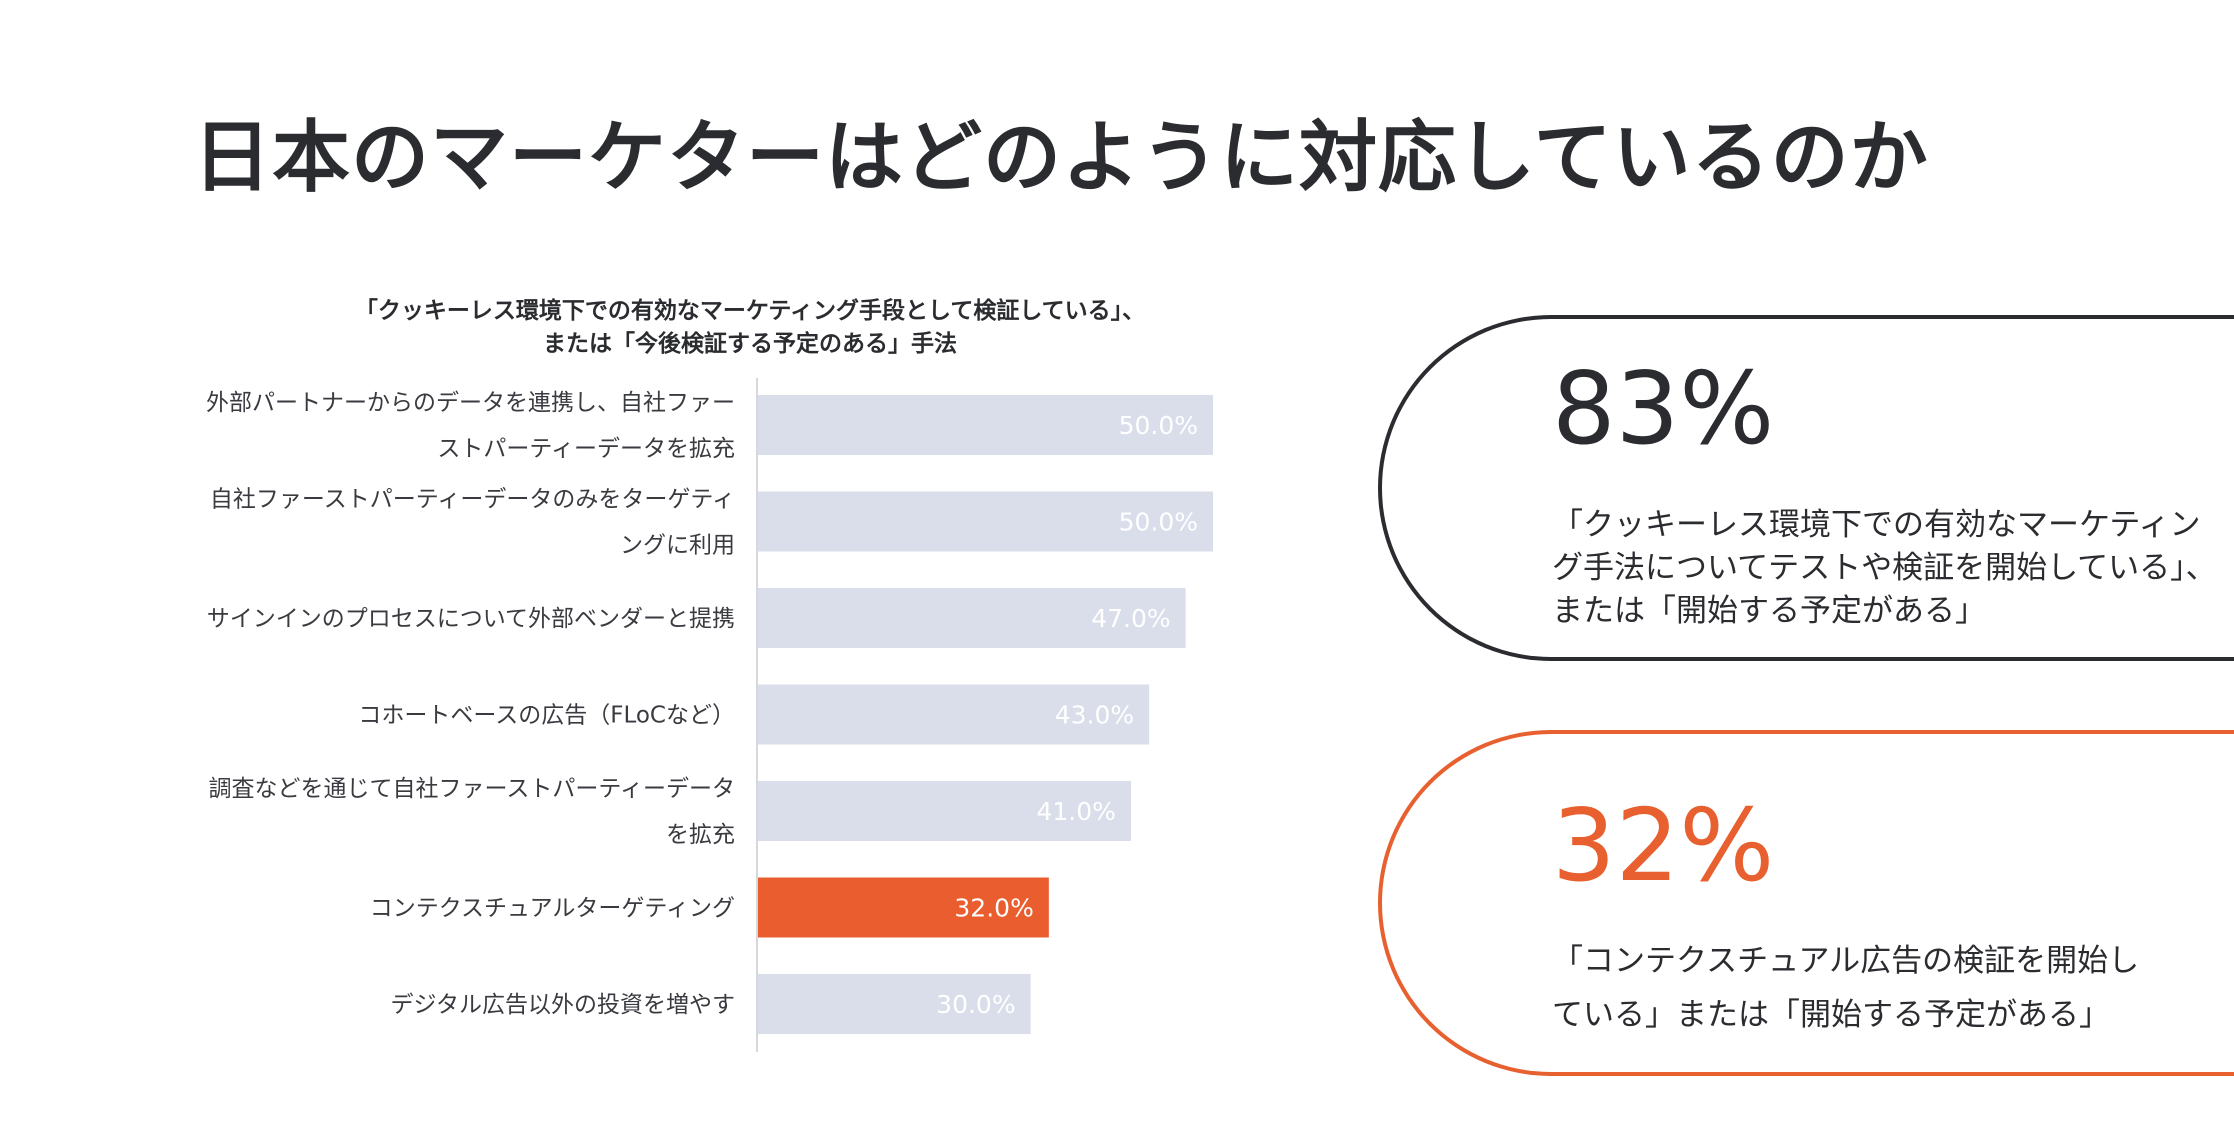 The width and height of the screenshot is (2234, 1128). Describe the element at coordinates (1130, 618) in the screenshot. I see `data-label: 47.0%` at that location.